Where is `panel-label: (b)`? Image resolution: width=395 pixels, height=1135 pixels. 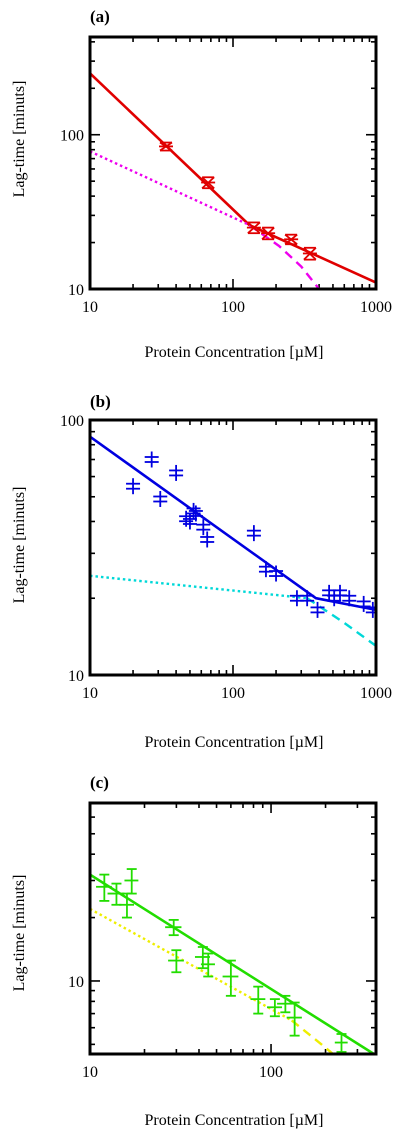
panel-label: (b) is located at coordinates (100, 401).